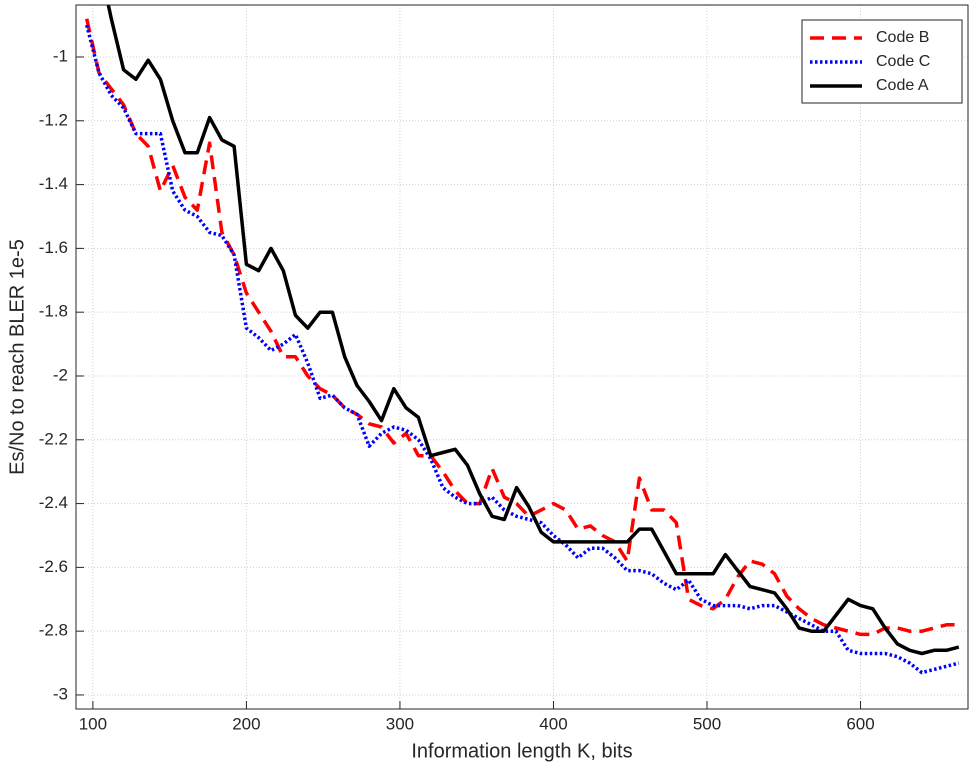 This screenshot has height=774, width=977. I want to click on y-tick-label: -1.4, so click(53, 183).